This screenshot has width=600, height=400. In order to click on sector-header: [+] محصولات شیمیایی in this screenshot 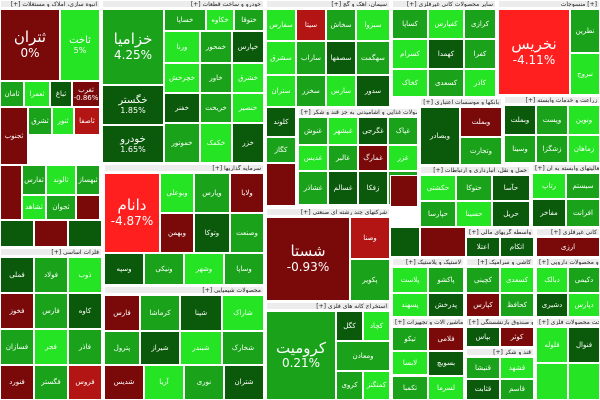, I will do `click(184, 290)`.